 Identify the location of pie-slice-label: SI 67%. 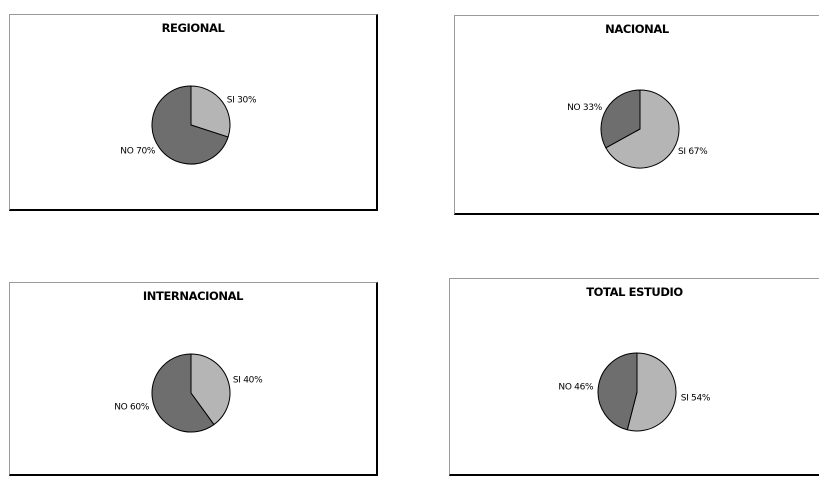
(693, 152).